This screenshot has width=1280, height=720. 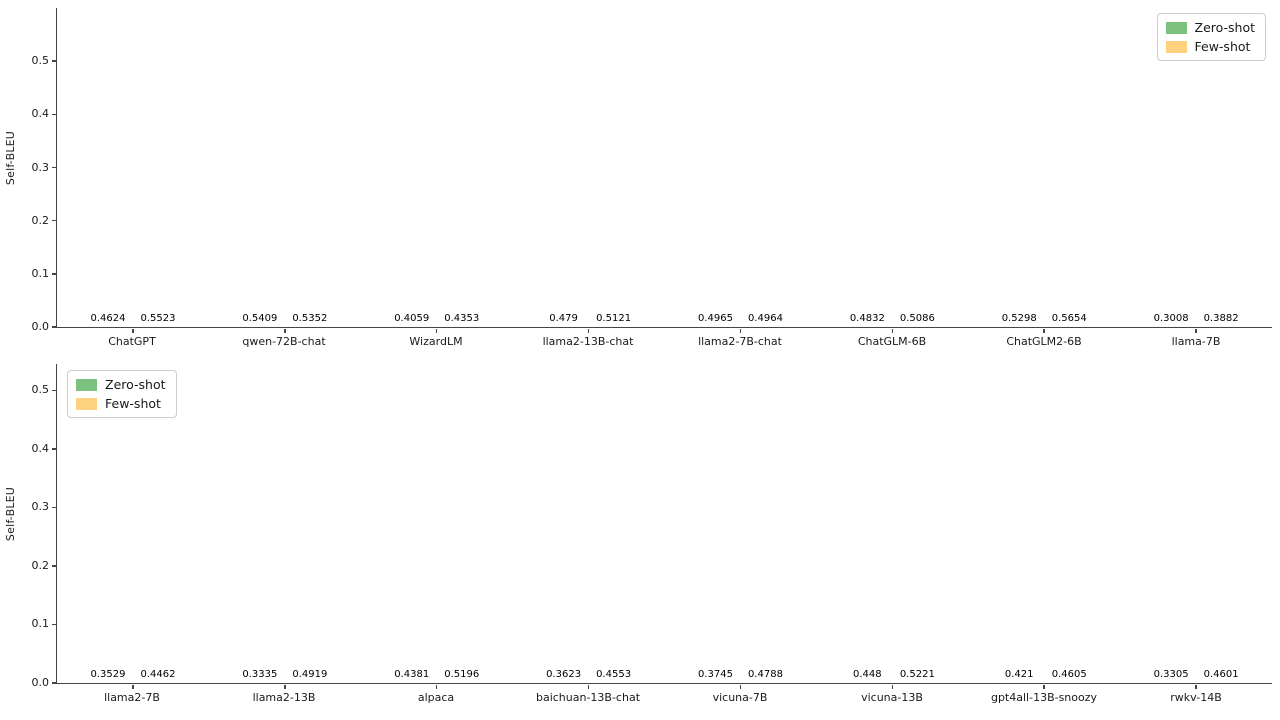 I want to click on x-axis-label: llama2-13B-chat, so click(x=588, y=341).